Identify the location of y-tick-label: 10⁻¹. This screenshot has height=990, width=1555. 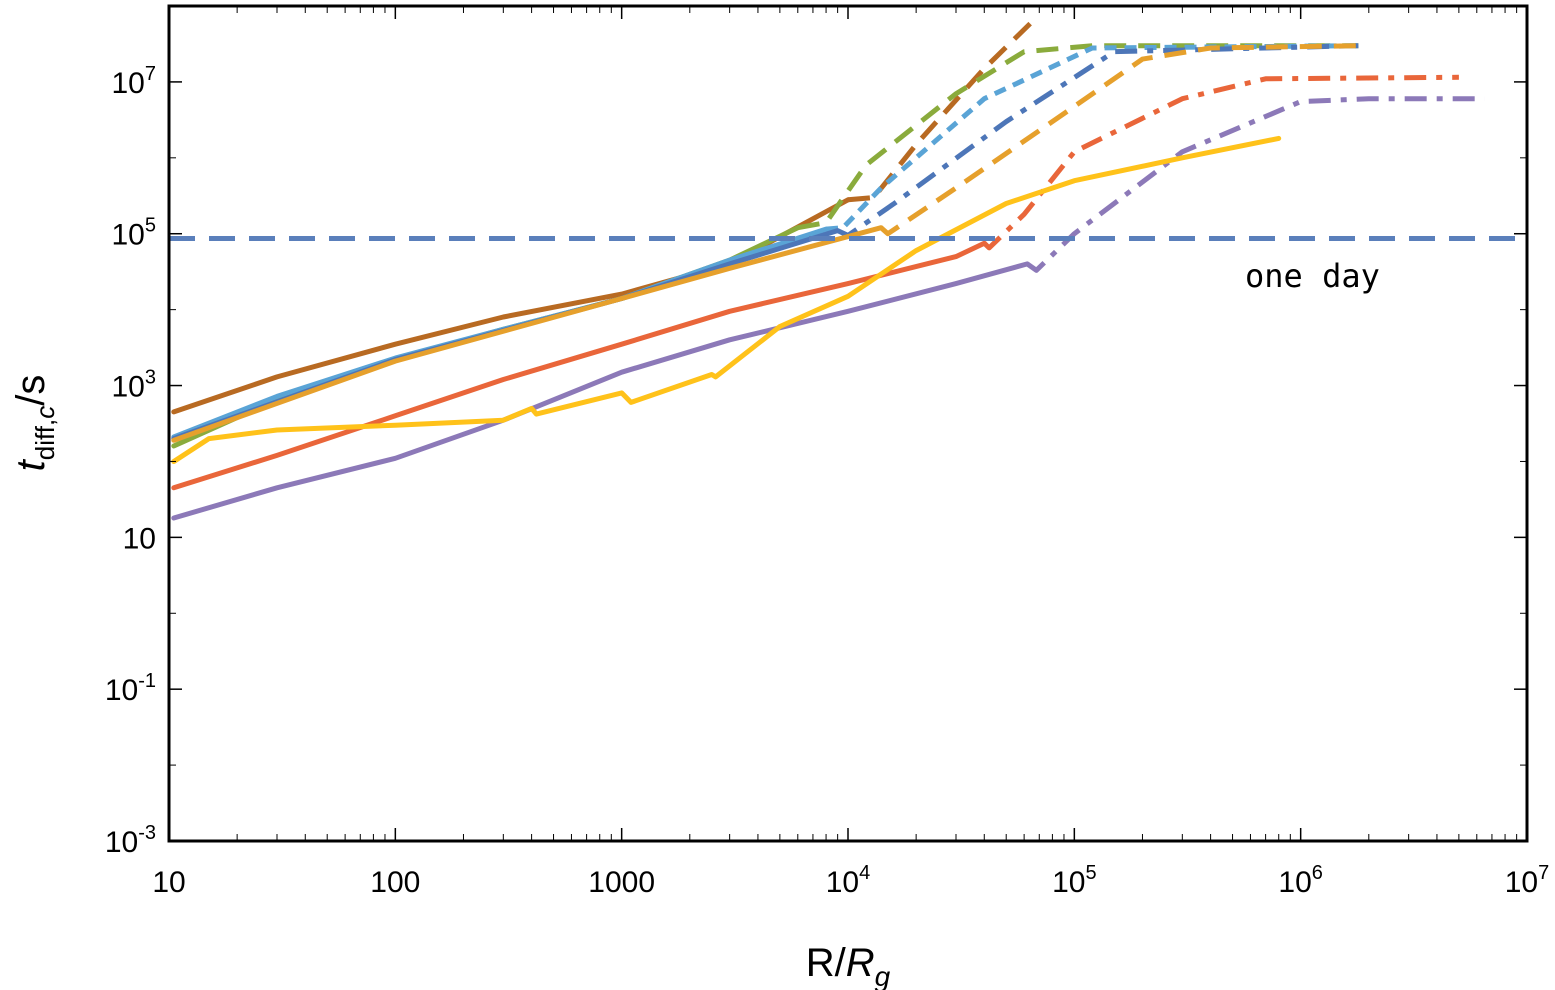
(130, 688).